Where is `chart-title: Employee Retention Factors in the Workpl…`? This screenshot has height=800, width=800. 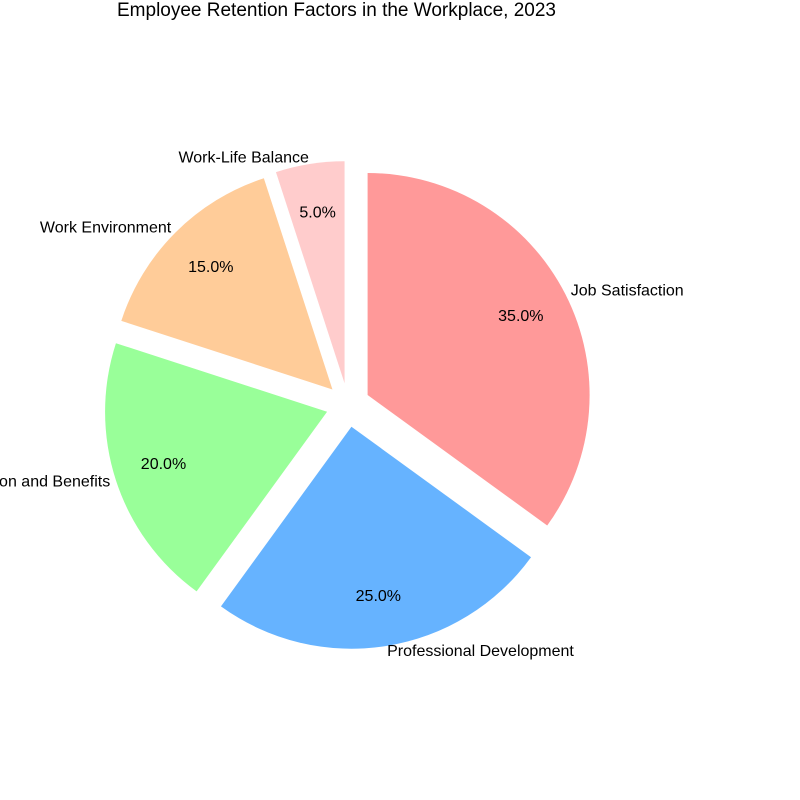
chart-title: Employee Retention Factors in the Workpl… is located at coordinates (336, 10).